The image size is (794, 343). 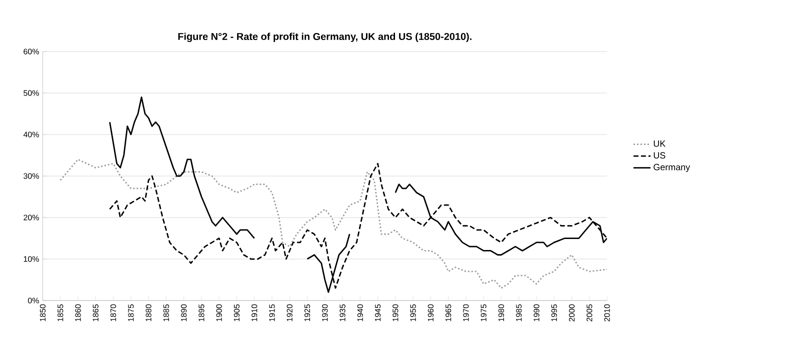 I want to click on legend-label: Germany, so click(x=672, y=168).